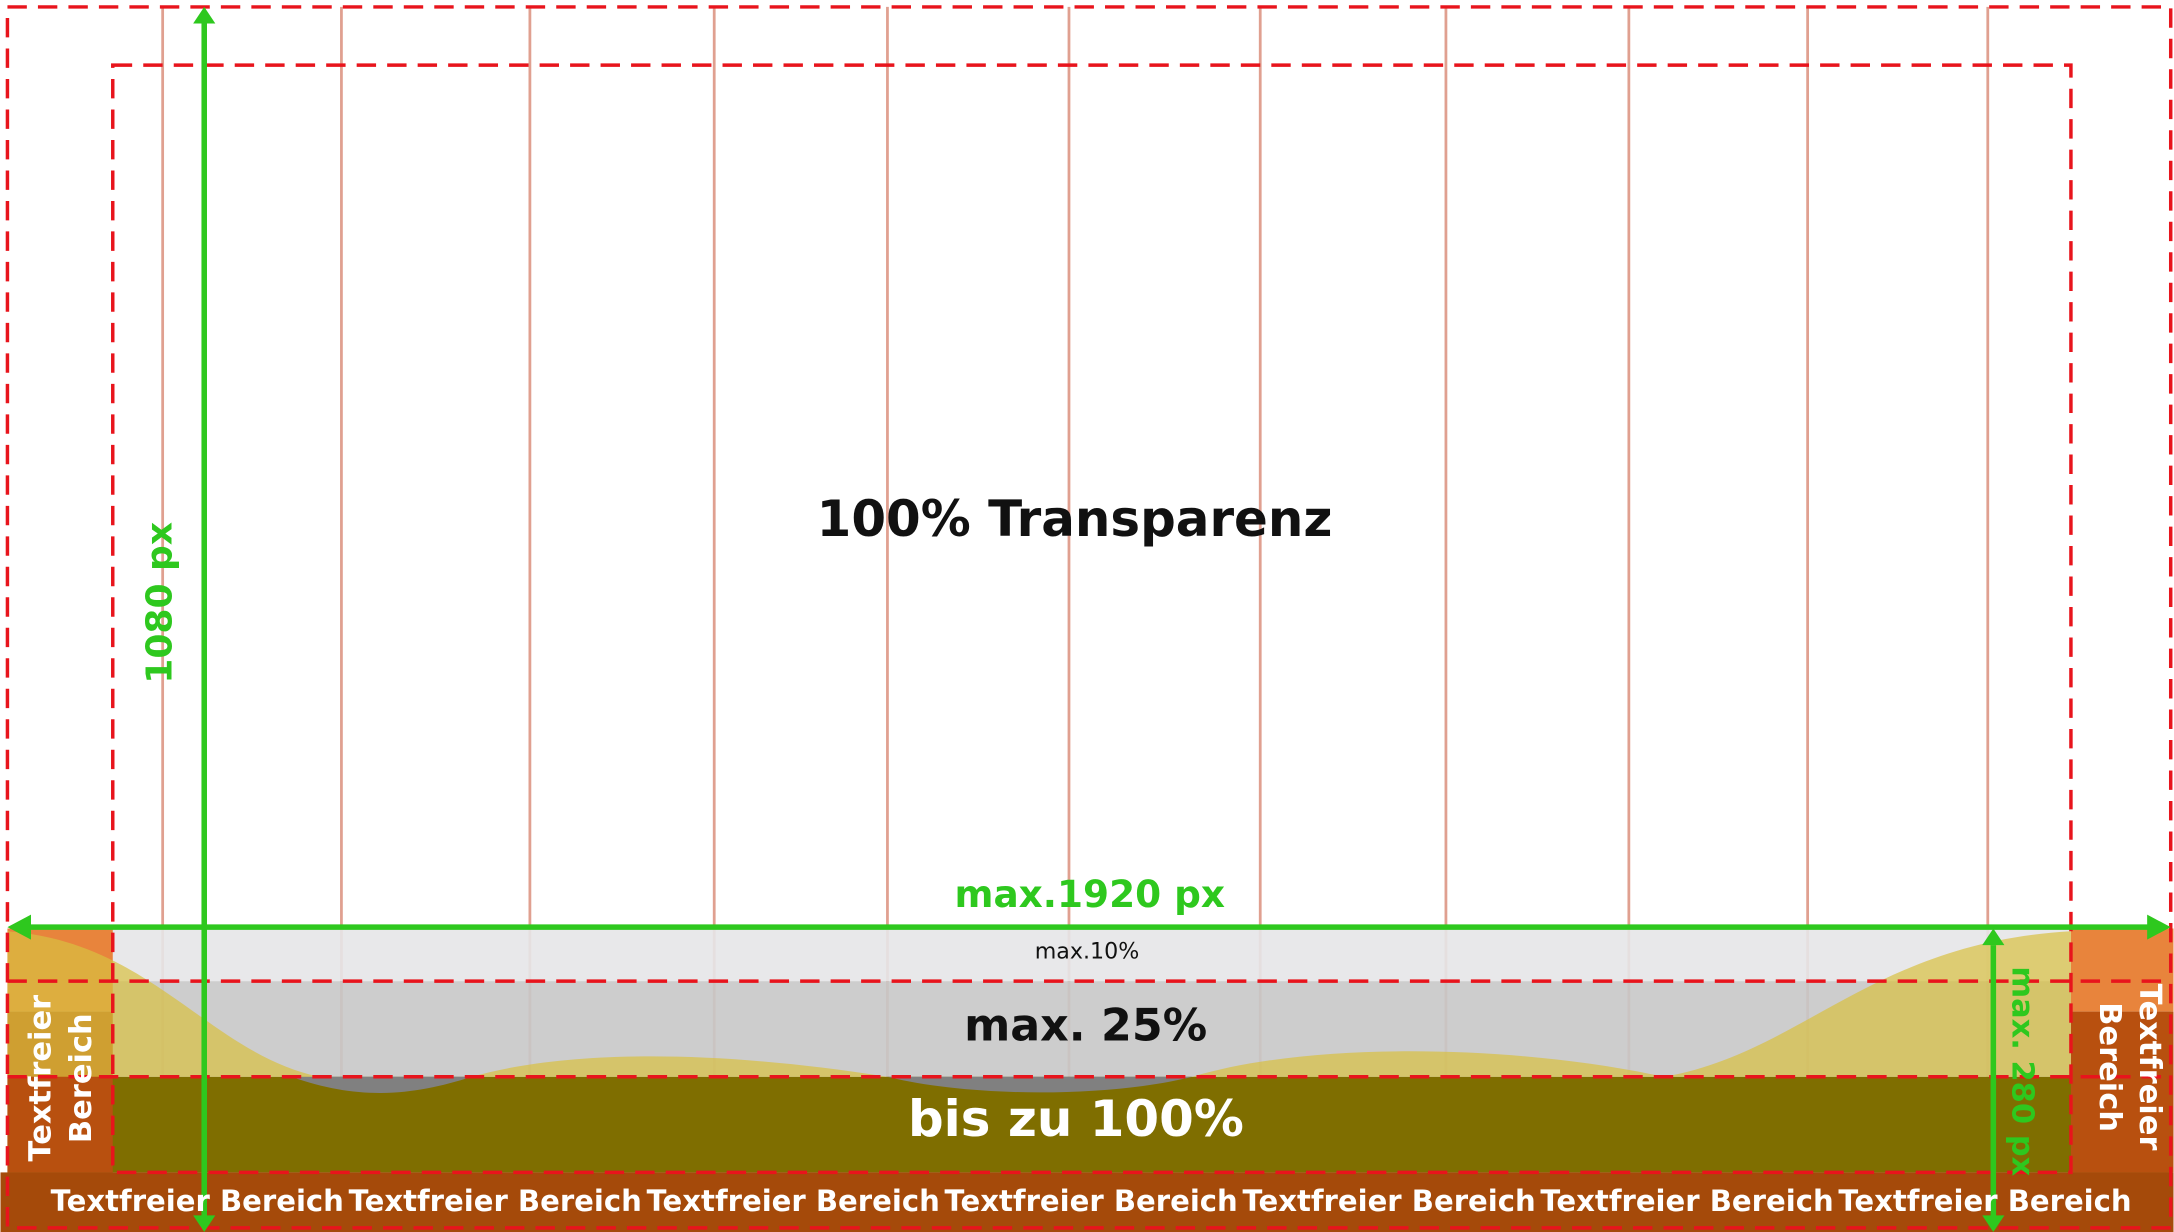 This screenshot has height=1232, width=2174. Describe the element at coordinates (2022, 1071) in the screenshot. I see `bottom-height-label: max. 280 px` at that location.